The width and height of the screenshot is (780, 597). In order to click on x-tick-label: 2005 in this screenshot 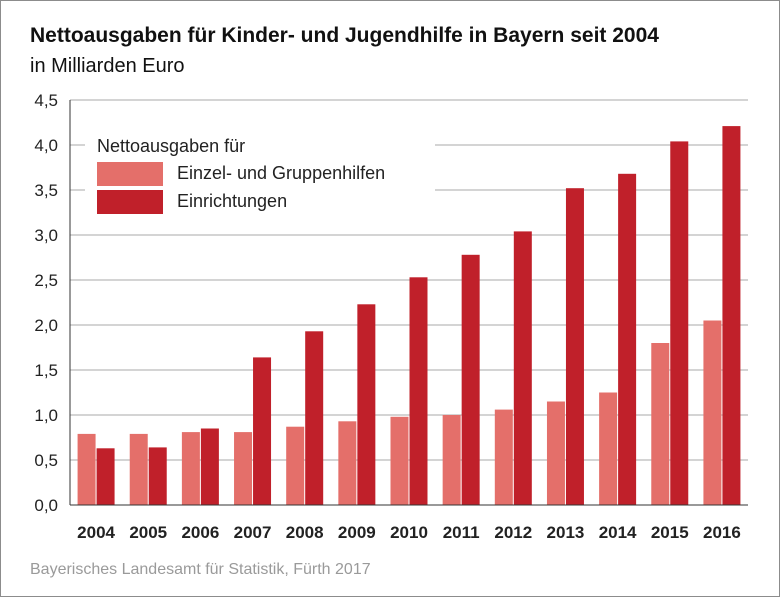, I will do `click(148, 532)`.